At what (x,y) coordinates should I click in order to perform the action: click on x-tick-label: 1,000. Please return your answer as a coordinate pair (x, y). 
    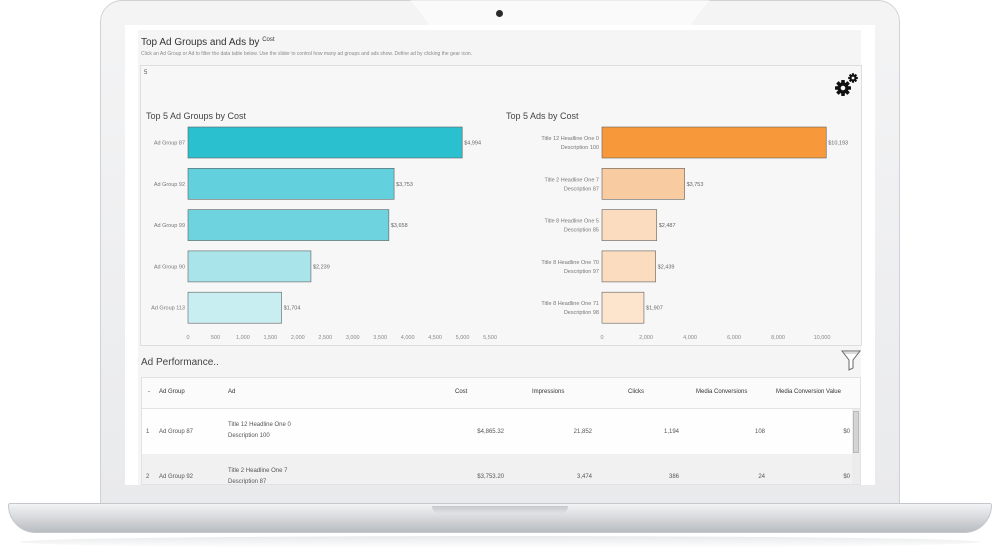
    Looking at the image, I should click on (243, 338).